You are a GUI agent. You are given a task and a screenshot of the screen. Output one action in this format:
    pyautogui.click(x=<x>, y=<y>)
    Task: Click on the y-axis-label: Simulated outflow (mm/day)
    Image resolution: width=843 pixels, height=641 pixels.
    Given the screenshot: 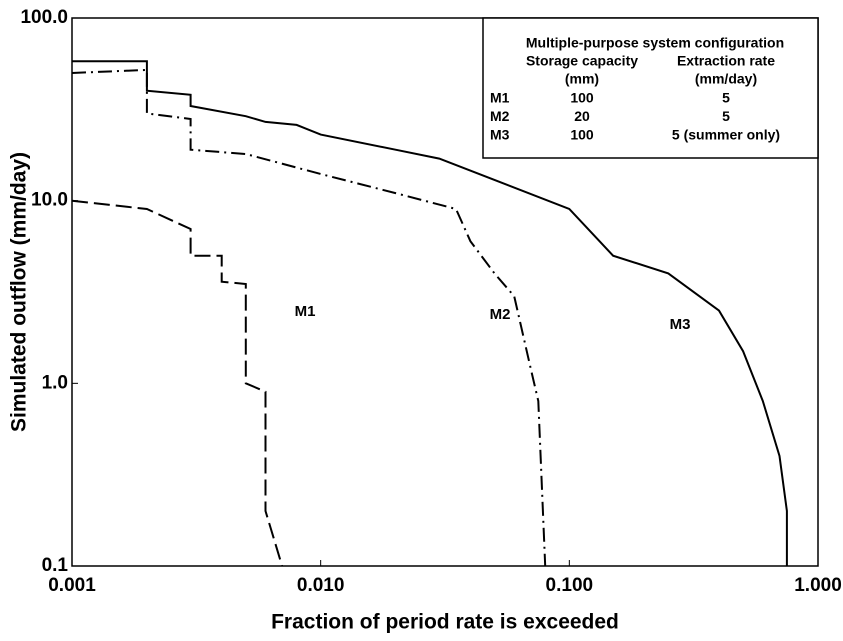 What is the action you would take?
    pyautogui.click(x=19, y=292)
    